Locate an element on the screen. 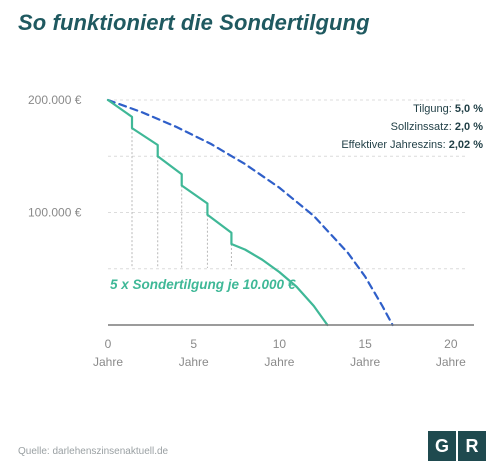  x-tick-label: 15 is located at coordinates (365, 344).